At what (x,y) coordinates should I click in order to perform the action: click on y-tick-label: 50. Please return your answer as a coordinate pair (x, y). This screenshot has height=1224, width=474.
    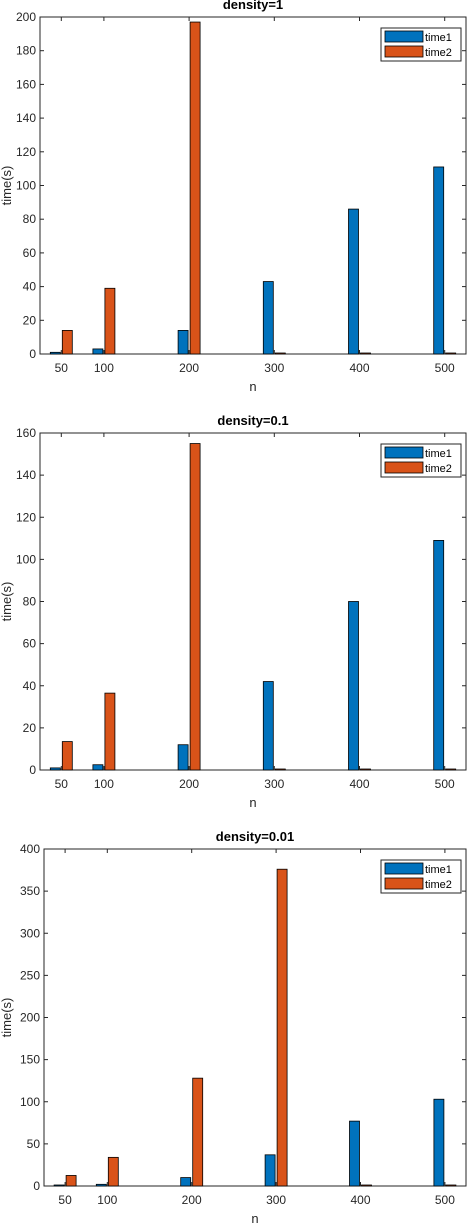
    Looking at the image, I should click on (34, 1144).